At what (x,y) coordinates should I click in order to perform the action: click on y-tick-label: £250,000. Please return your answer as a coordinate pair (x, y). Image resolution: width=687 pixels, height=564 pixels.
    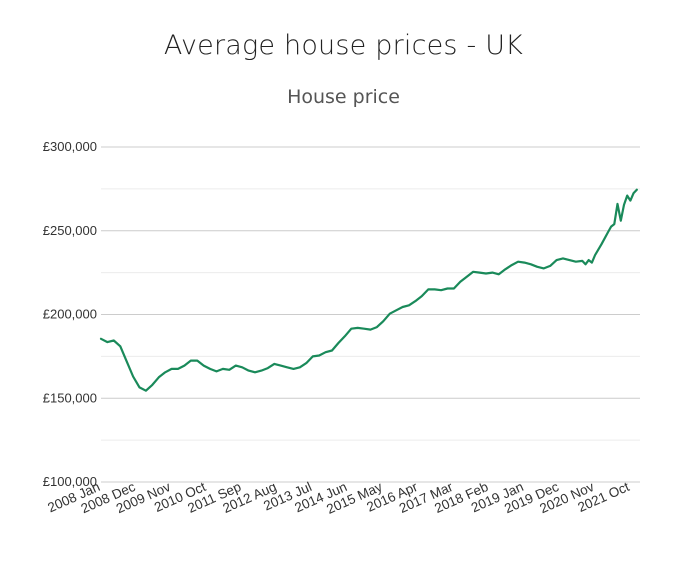
    Looking at the image, I should click on (70, 230).